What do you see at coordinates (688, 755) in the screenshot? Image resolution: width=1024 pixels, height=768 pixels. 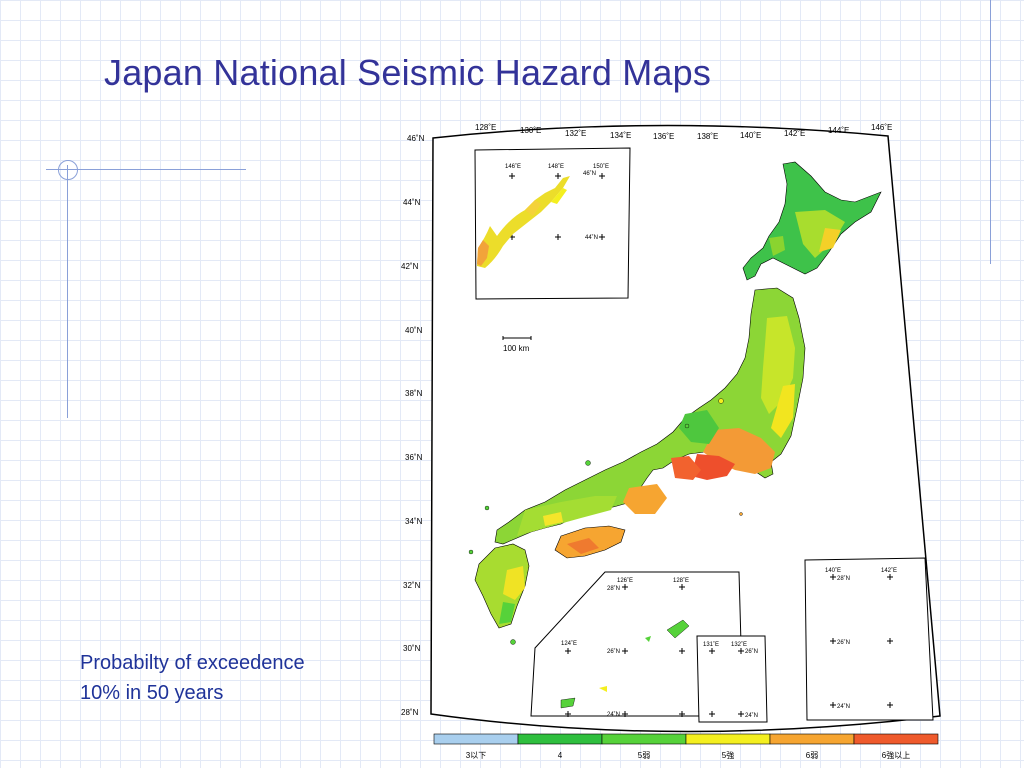 I see `legend-labels: 3以下 4 5弱 5強 6弱 6強以上` at bounding box center [688, 755].